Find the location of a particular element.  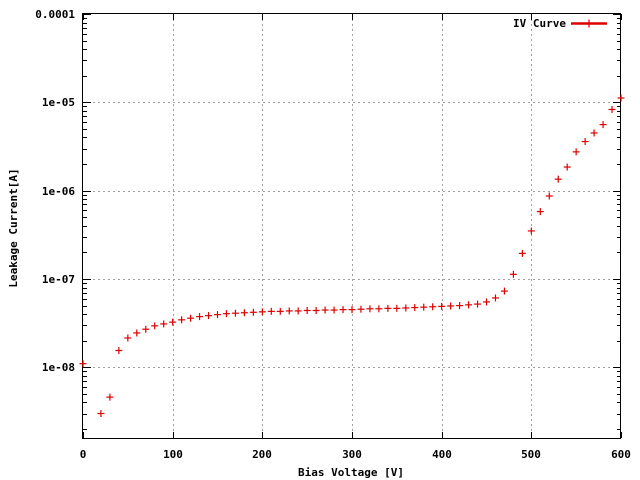

x-tick-label: 500 is located at coordinates (531, 454).